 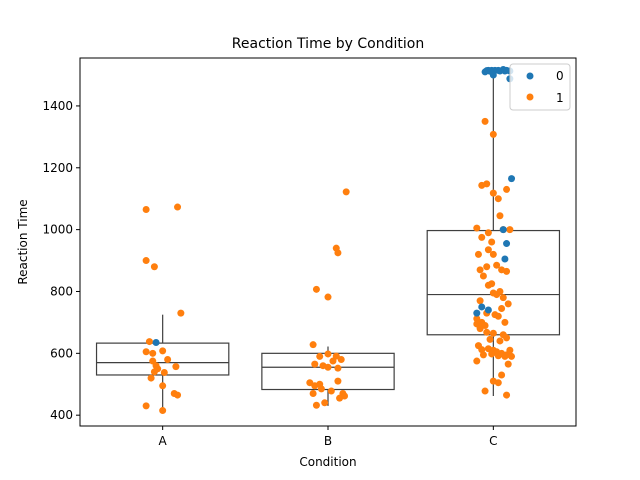 What do you see at coordinates (327, 462) in the screenshot?
I see `x-axis-label: Condition` at bounding box center [327, 462].